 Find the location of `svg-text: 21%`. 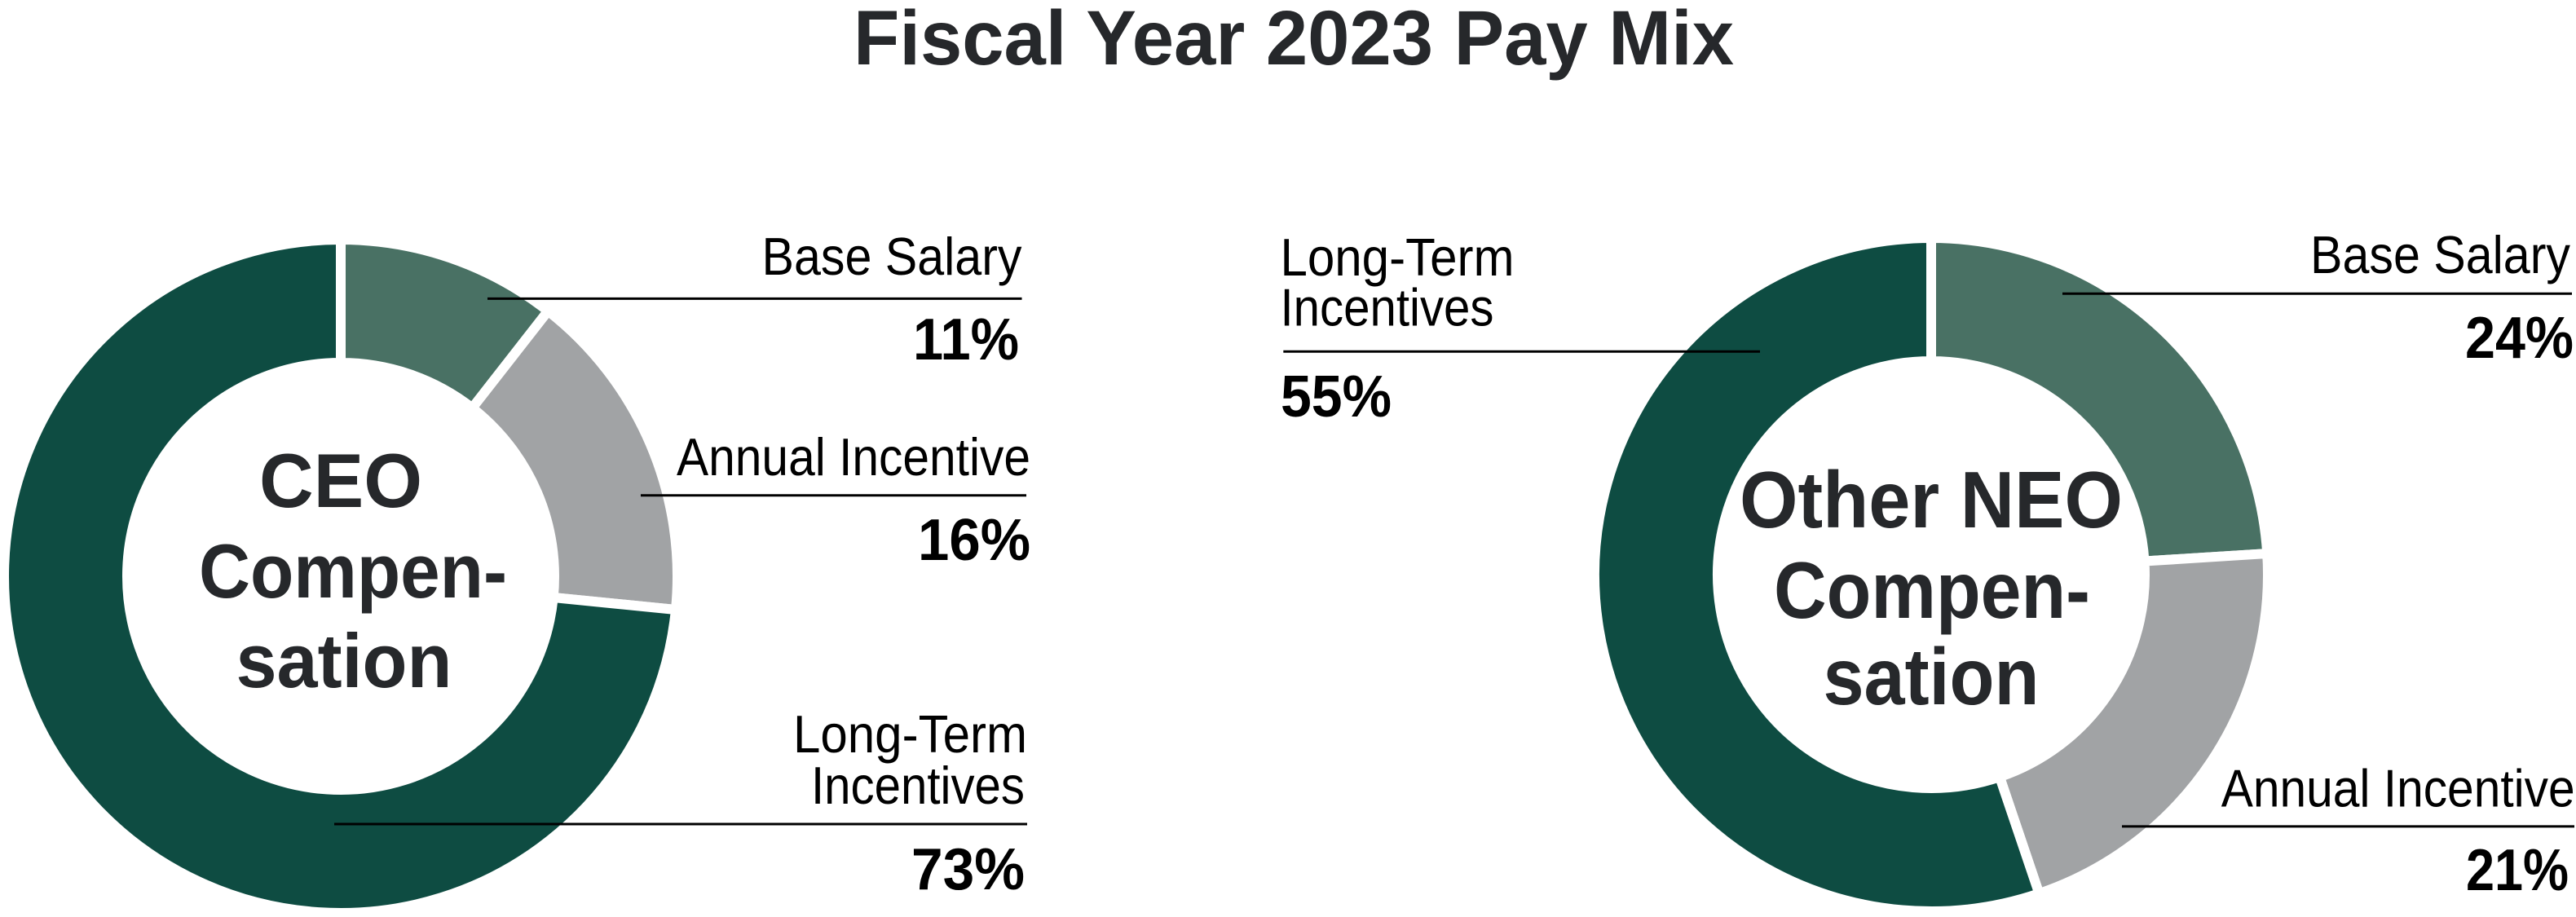

svg-text: 21% is located at coordinates (2517, 870).